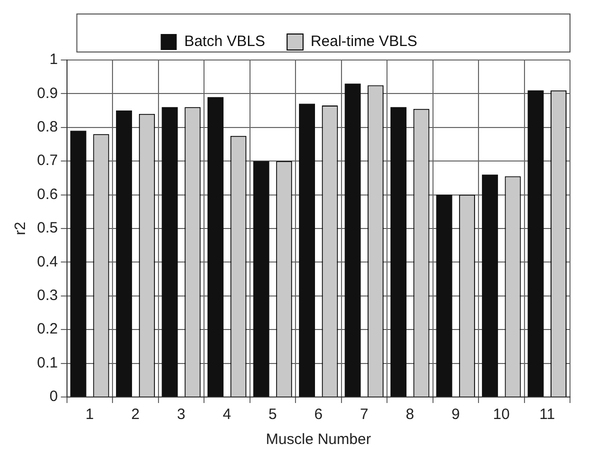 The height and width of the screenshot is (461, 590). Describe the element at coordinates (364, 41) in the screenshot. I see `legend-label: Real-time VBLS` at that location.